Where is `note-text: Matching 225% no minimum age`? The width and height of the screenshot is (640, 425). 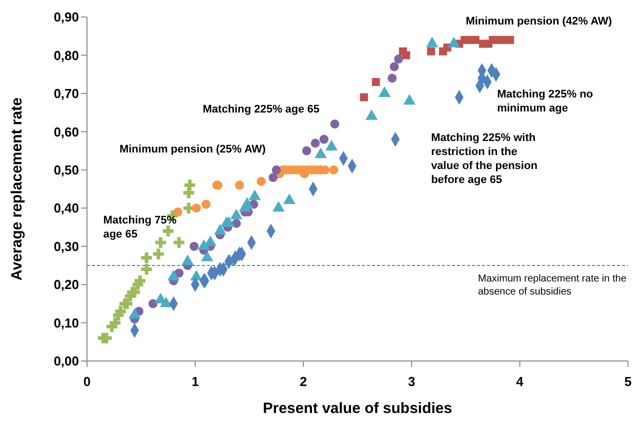 note-text: Matching 225% no minimum age is located at coordinates (545, 101).